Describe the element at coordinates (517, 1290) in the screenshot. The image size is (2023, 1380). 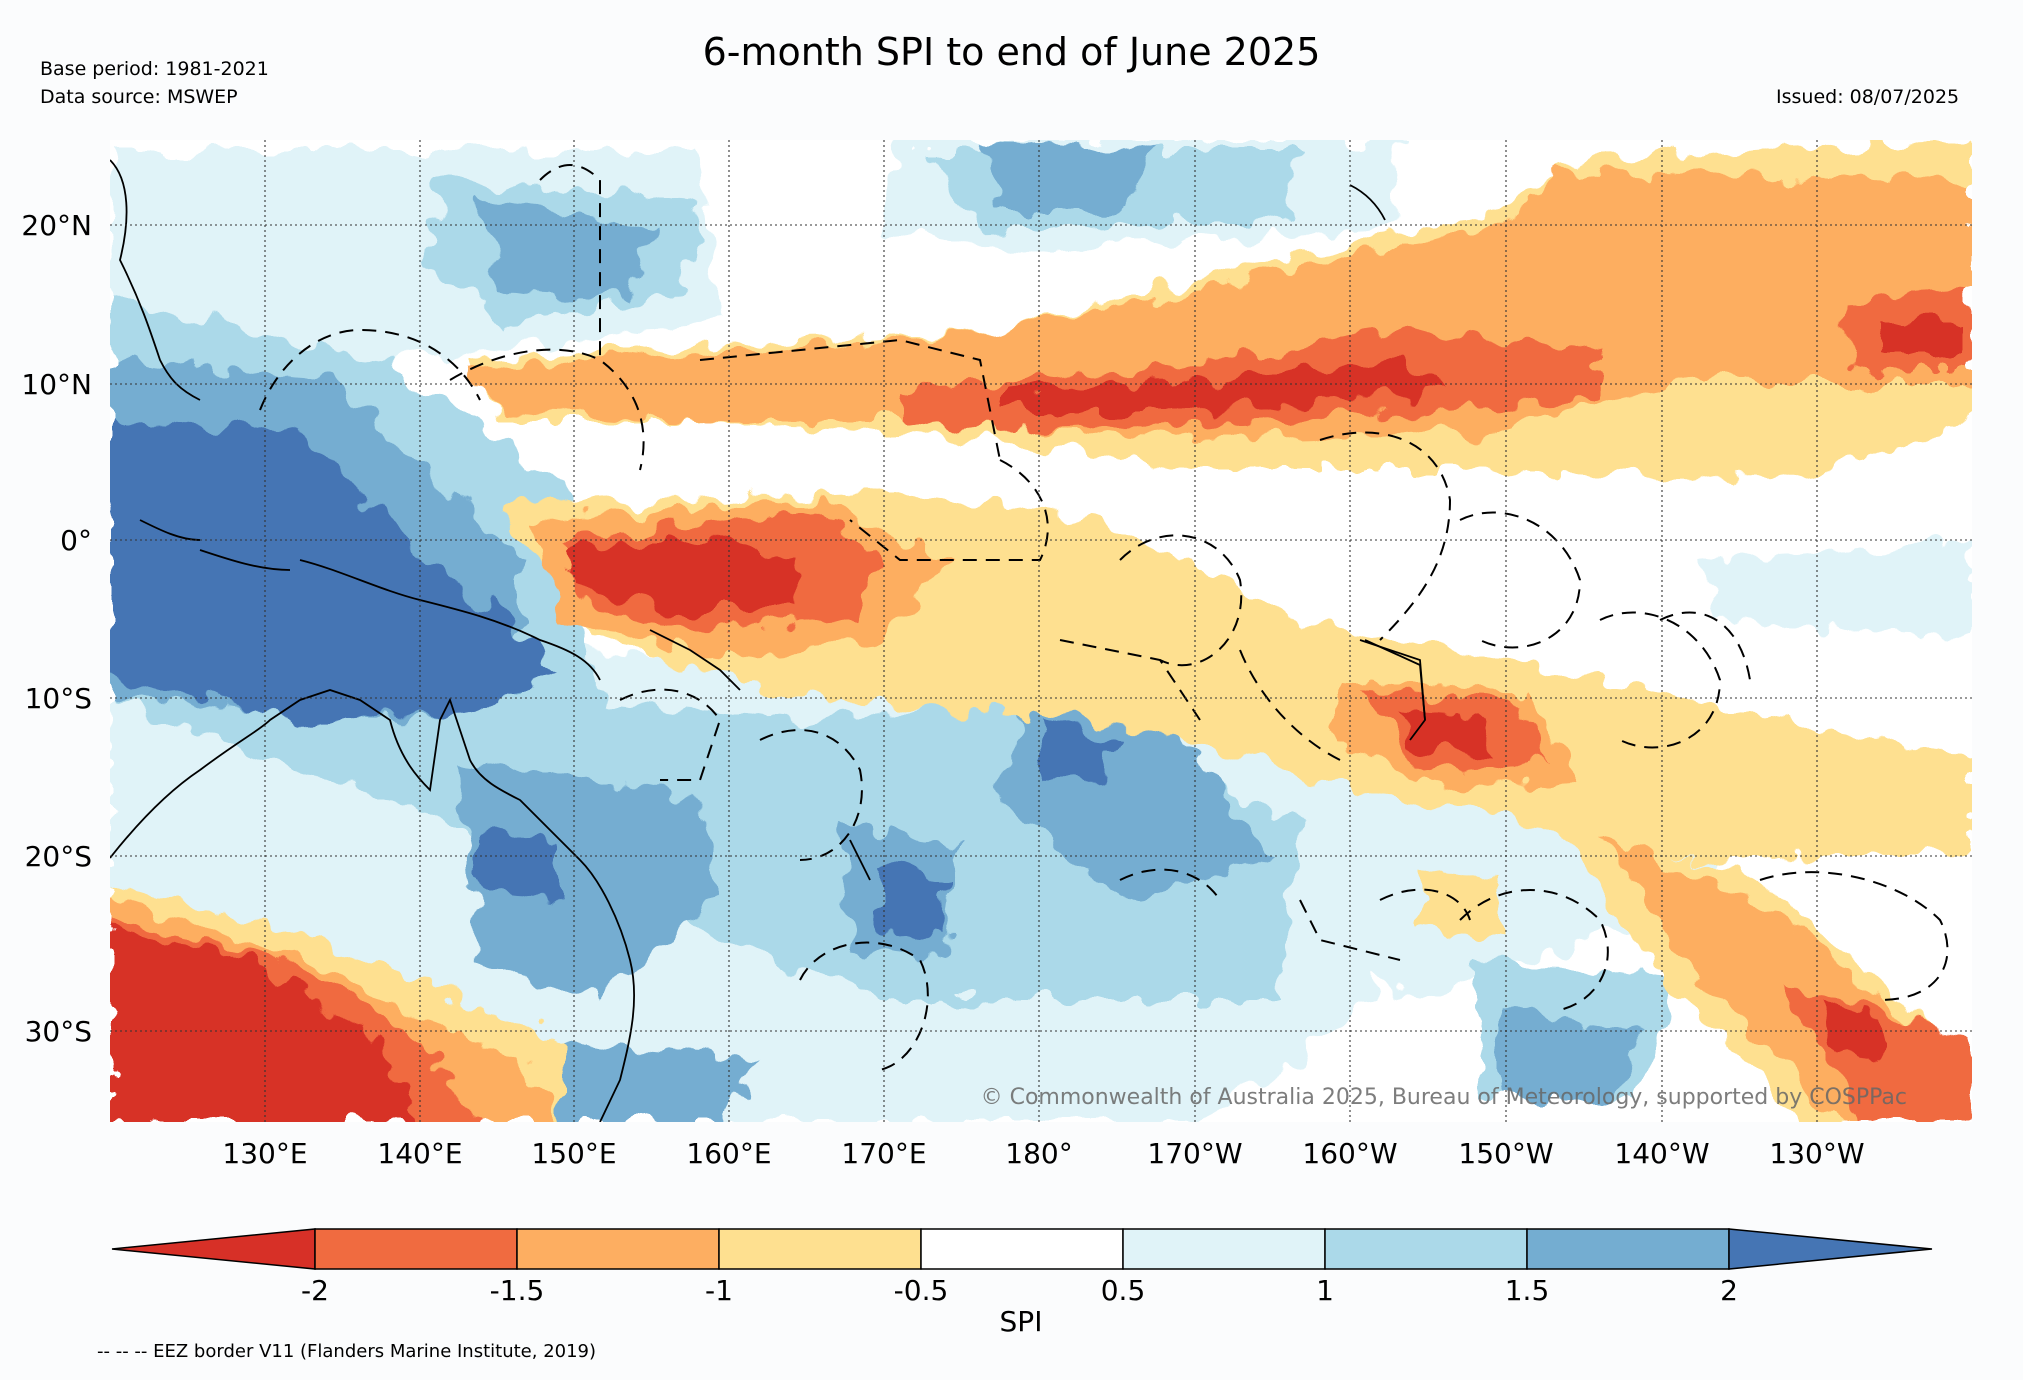
I see `colorbar-tick: -1.5` at that location.